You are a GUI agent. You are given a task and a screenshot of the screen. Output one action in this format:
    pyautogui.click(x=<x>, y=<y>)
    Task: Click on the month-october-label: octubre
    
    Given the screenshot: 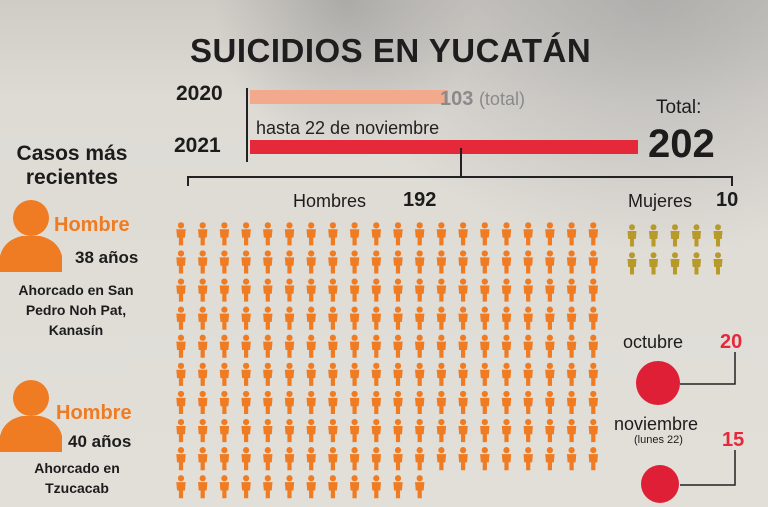 What is the action you would take?
    pyautogui.click(x=653, y=342)
    